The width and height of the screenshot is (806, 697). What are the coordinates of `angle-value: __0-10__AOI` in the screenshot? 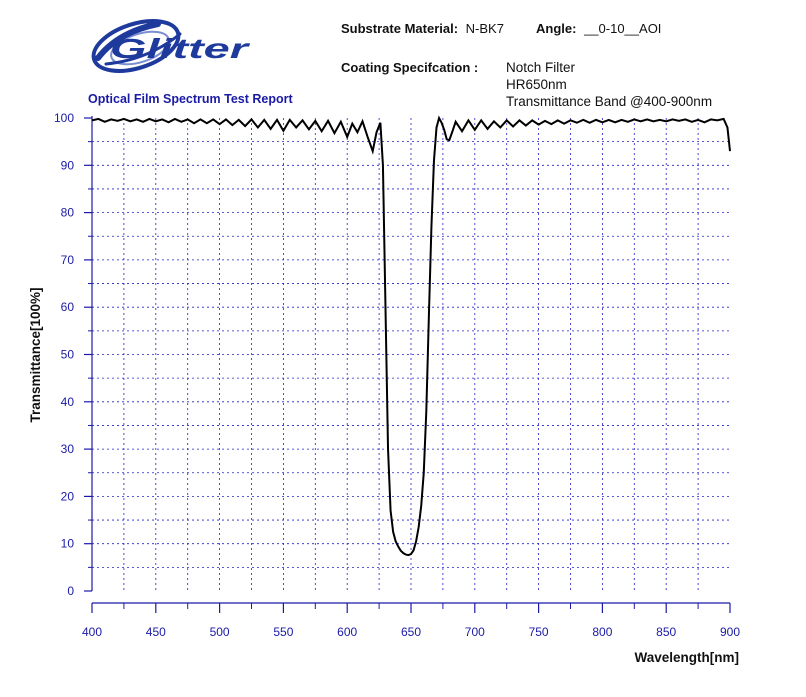 It's located at (623, 28).